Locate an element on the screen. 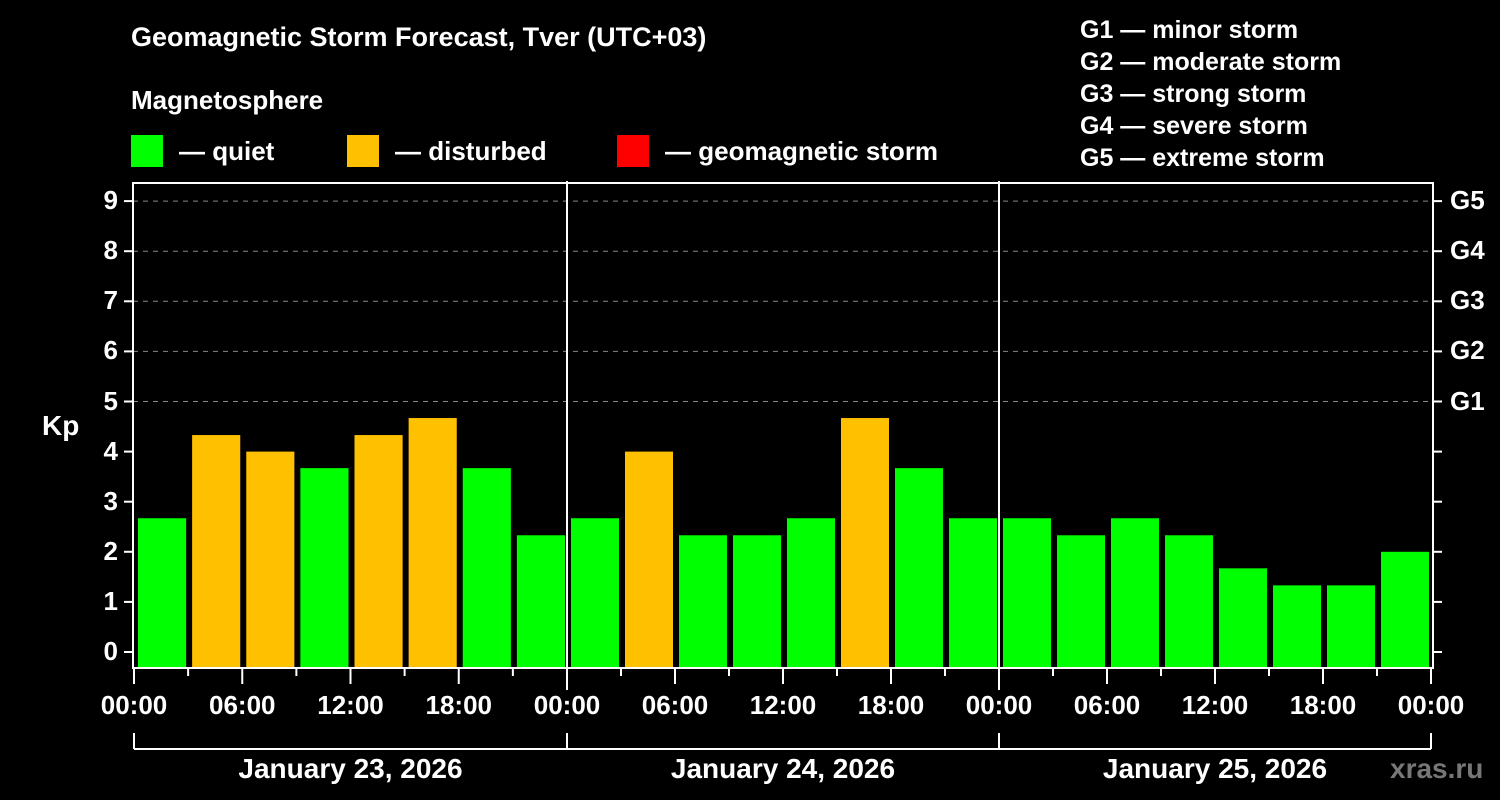 The height and width of the screenshot is (800, 1500). legend-item-storm: — geomagnetic storm is located at coordinates (777, 151).